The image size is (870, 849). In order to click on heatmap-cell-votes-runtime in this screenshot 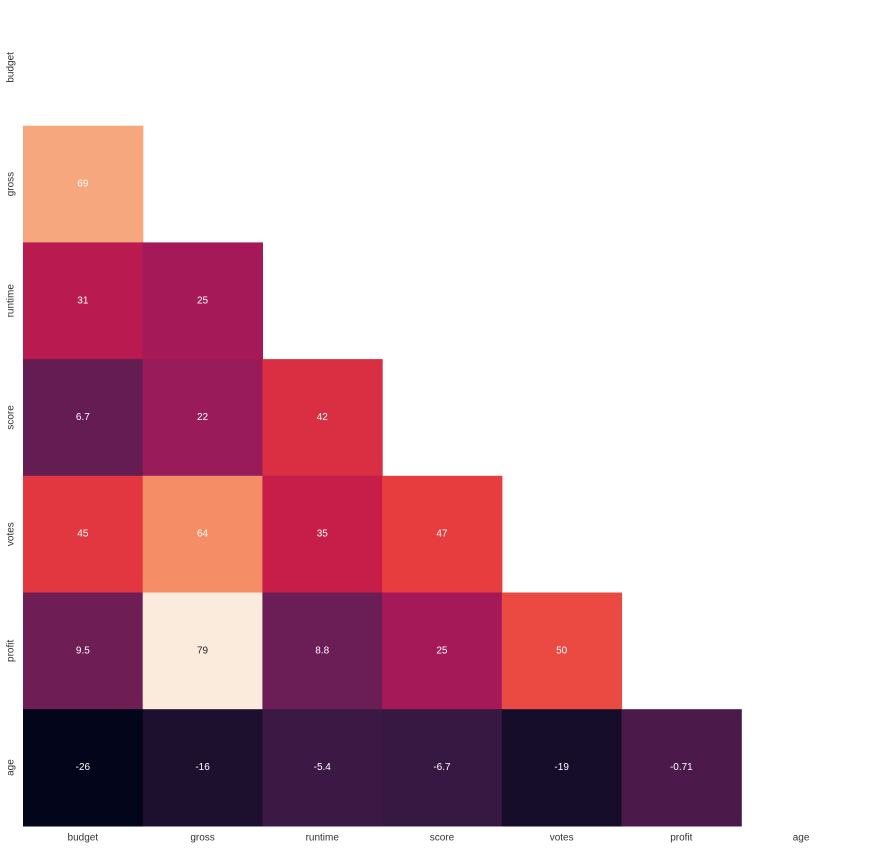, I will do `click(322, 534)`.